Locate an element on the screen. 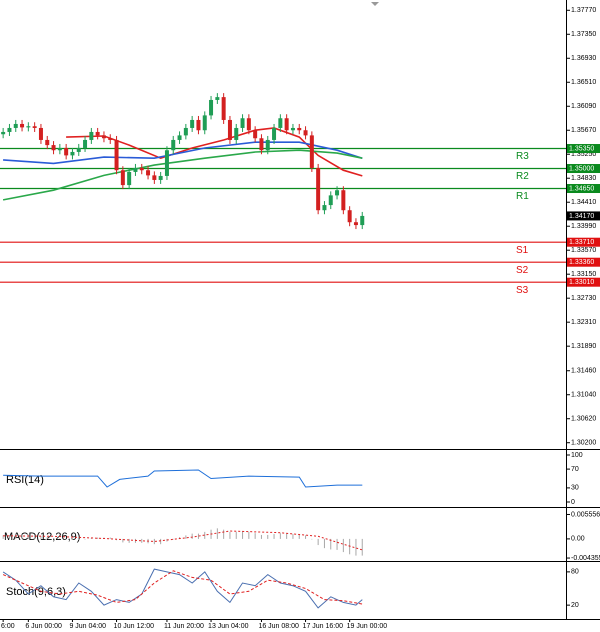  moving-average is located at coordinates (182, 175).